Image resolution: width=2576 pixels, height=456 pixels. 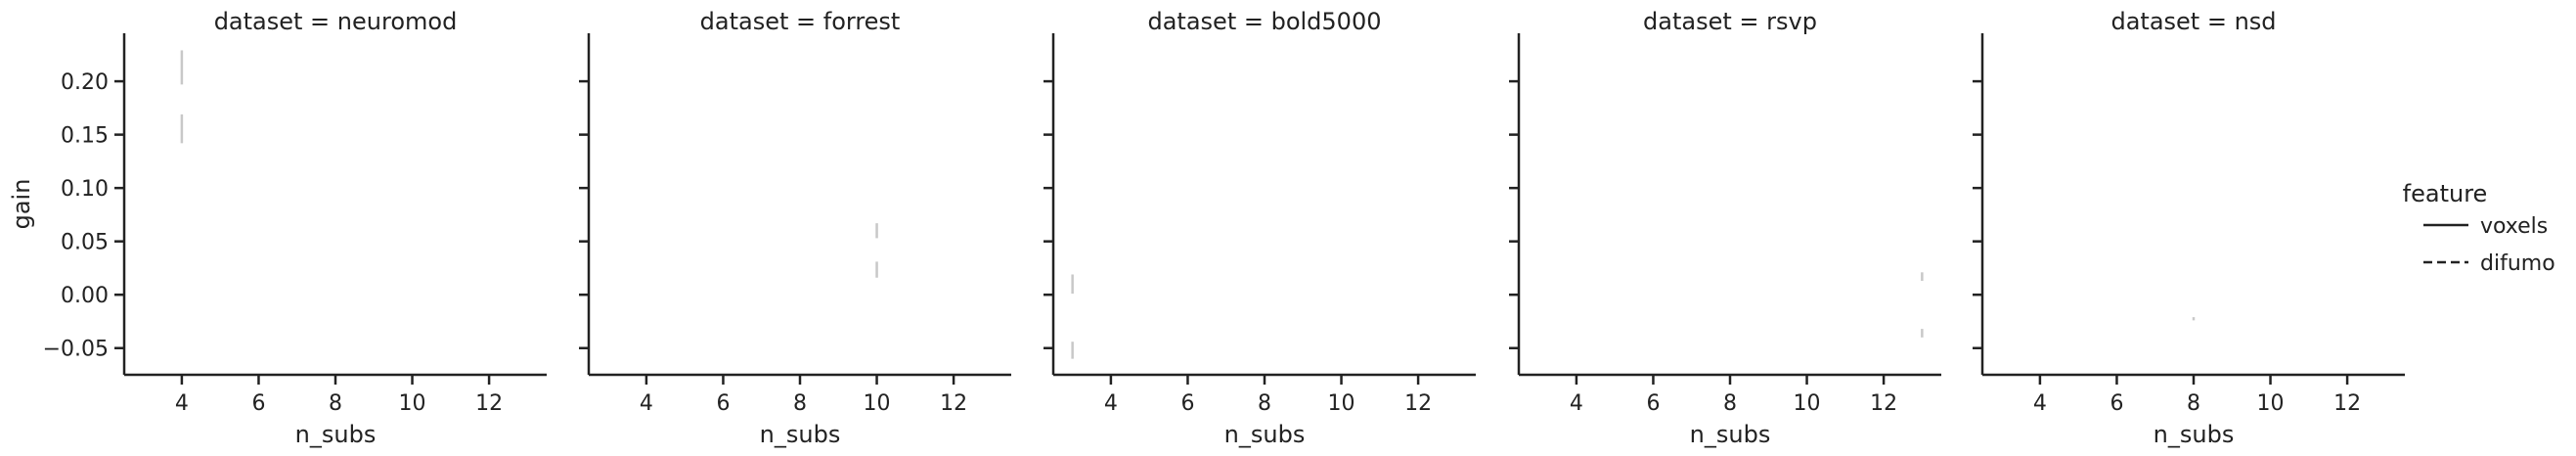 I want to click on y-tick-label: 0.00, so click(x=85, y=296).